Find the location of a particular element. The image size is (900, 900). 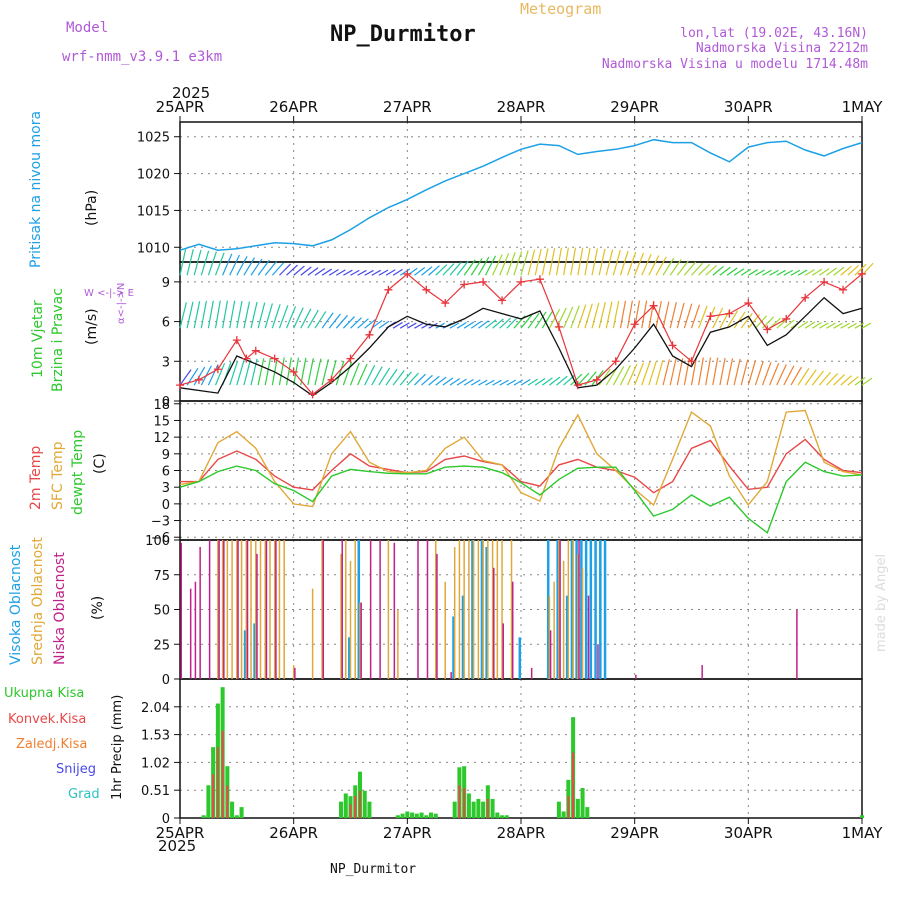

year-bottom: 2025 is located at coordinates (177, 846).